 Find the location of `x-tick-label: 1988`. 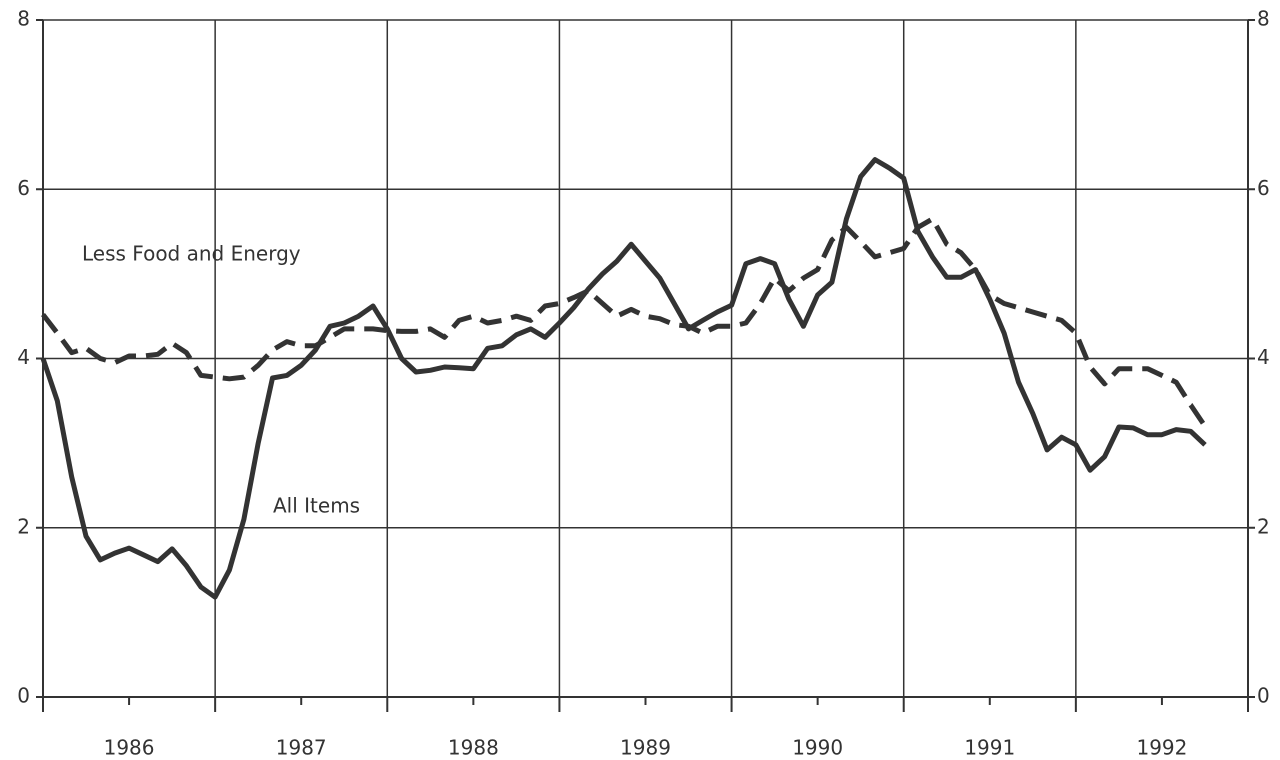

x-tick-label: 1988 is located at coordinates (473, 748).